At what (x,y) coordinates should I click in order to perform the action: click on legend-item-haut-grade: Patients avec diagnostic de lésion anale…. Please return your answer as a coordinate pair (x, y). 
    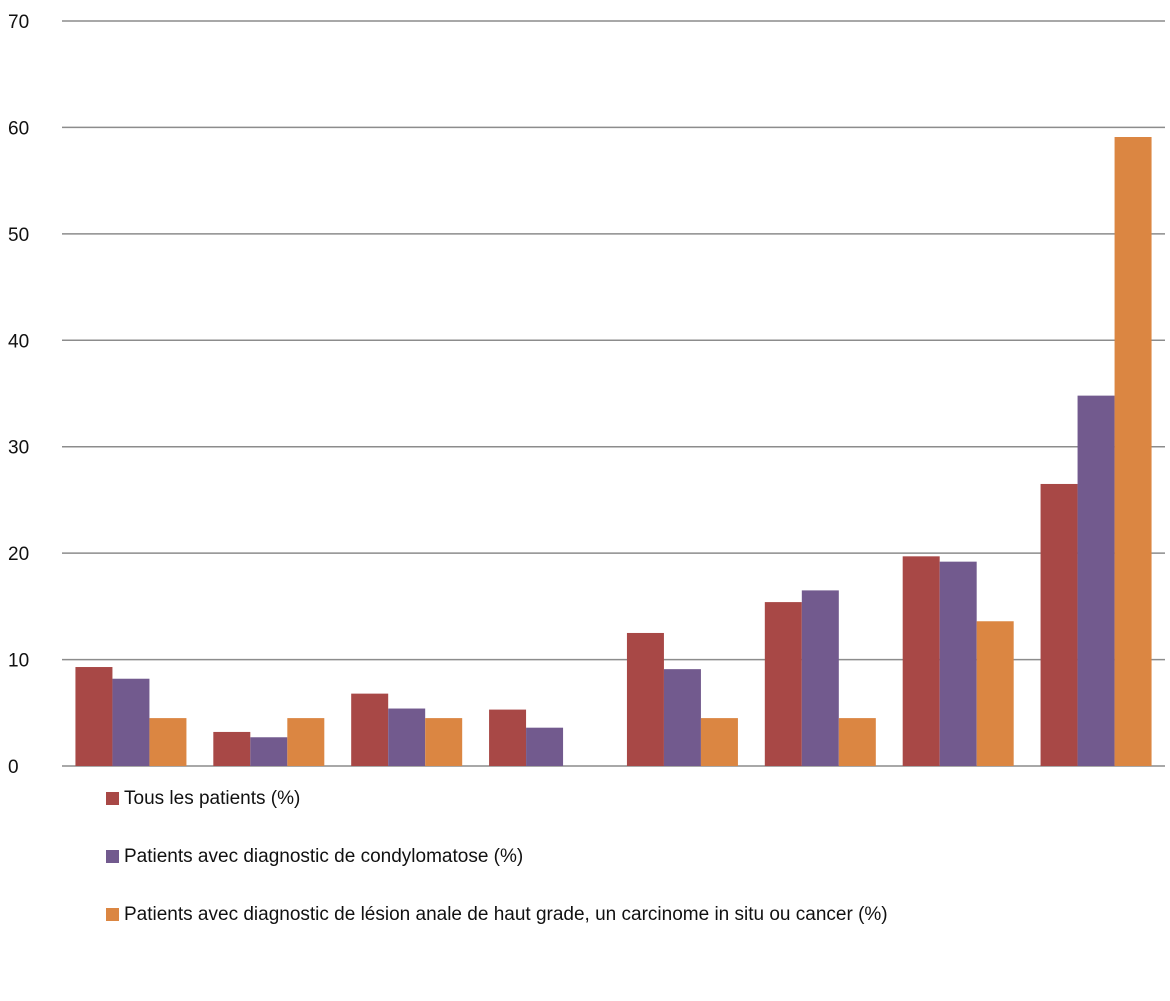
    Looking at the image, I should click on (497, 914).